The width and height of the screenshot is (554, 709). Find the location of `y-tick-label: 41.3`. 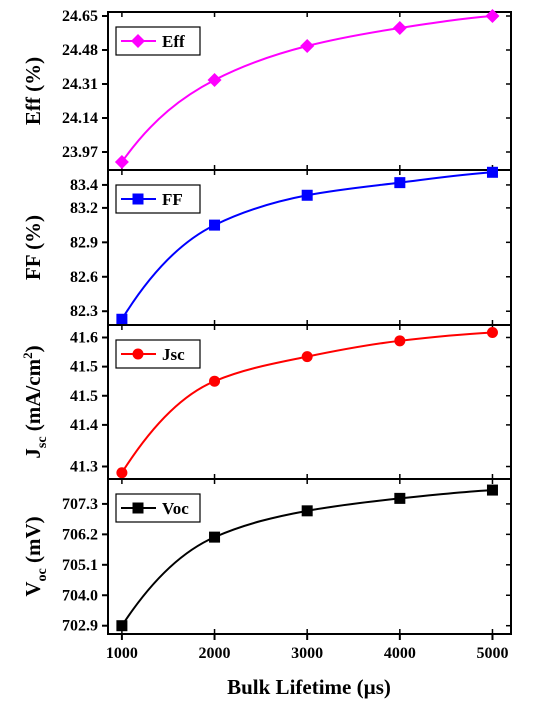

y-tick-label: 41.3 is located at coordinates (84, 467).